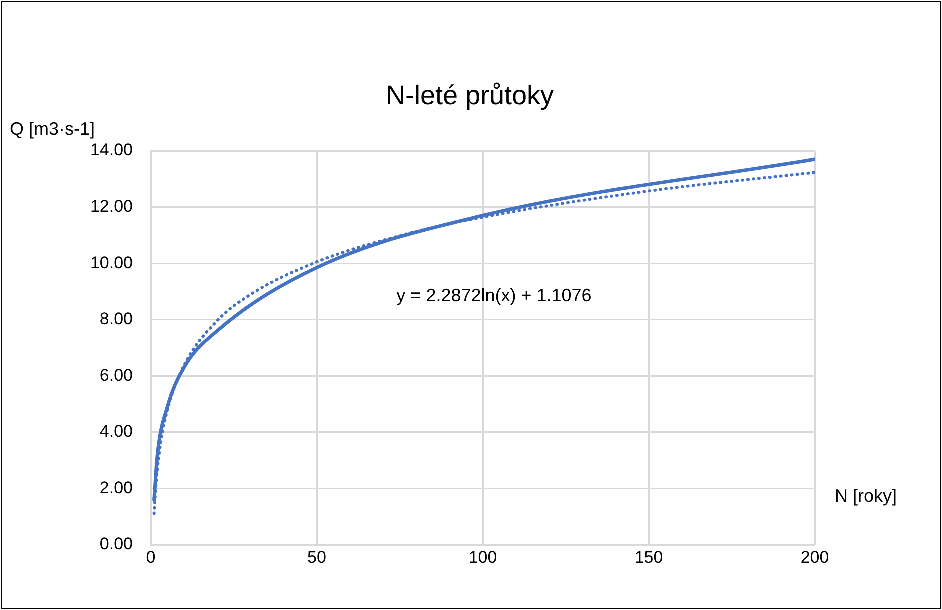 Image resolution: width=942 pixels, height=610 pixels. I want to click on x-tick-label: 50, so click(317, 557).